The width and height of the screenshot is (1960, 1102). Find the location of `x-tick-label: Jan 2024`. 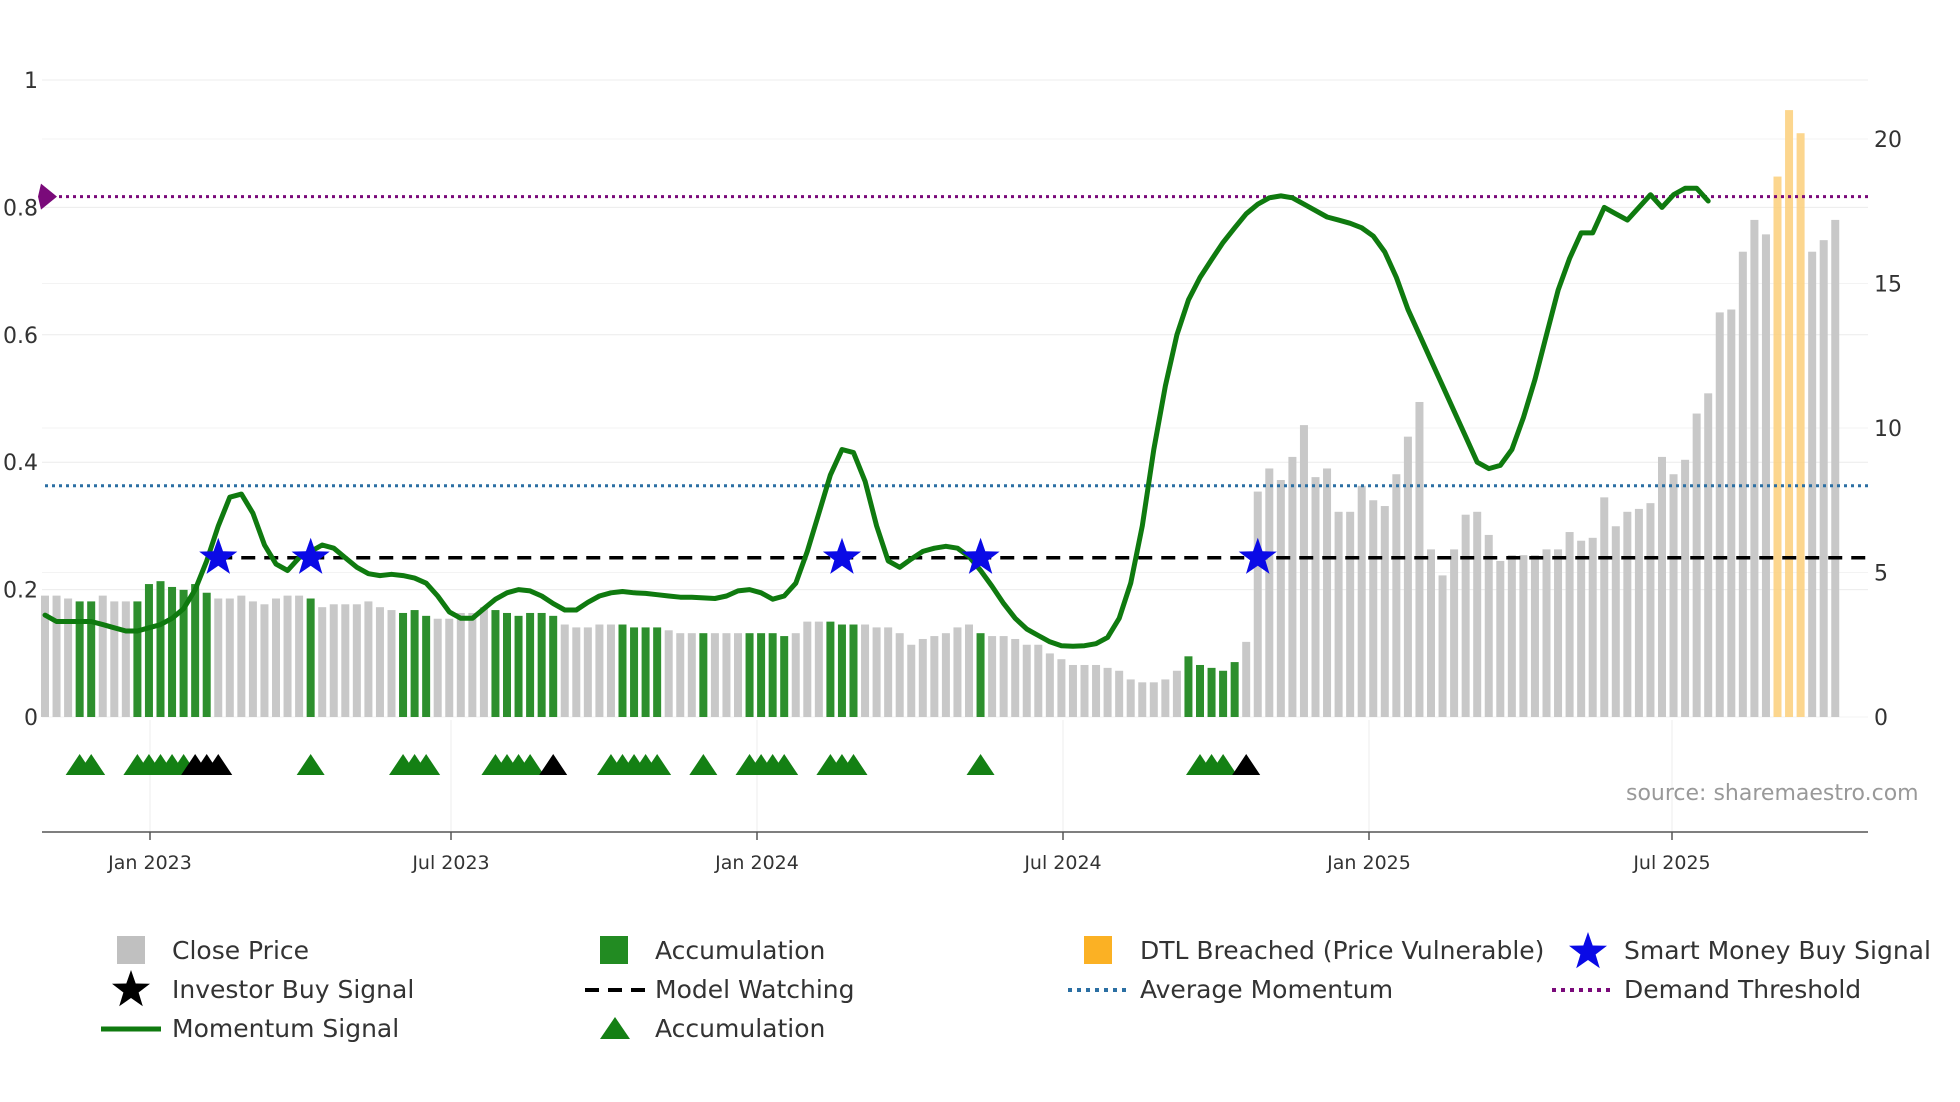

x-tick-label: Jan 2024 is located at coordinates (756, 863).